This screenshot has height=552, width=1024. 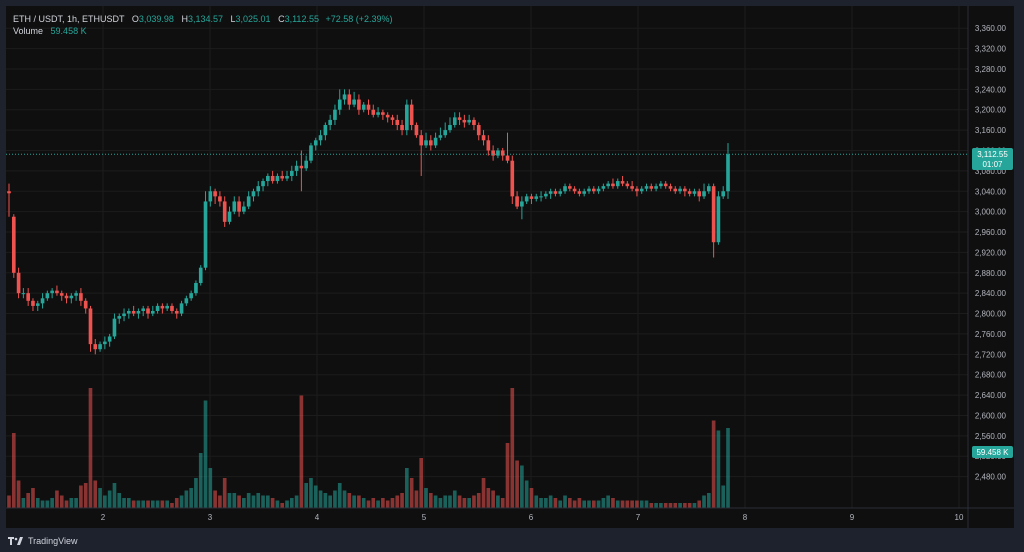 What do you see at coordinates (638, 517) in the screenshot?
I see `time-tick-label: 7` at bounding box center [638, 517].